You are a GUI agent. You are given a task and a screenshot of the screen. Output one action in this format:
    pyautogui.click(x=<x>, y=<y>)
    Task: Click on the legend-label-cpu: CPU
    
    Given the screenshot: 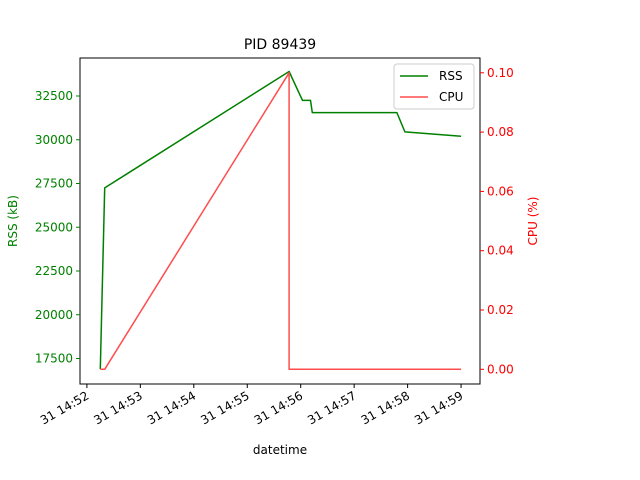 What is the action you would take?
    pyautogui.click(x=451, y=97)
    